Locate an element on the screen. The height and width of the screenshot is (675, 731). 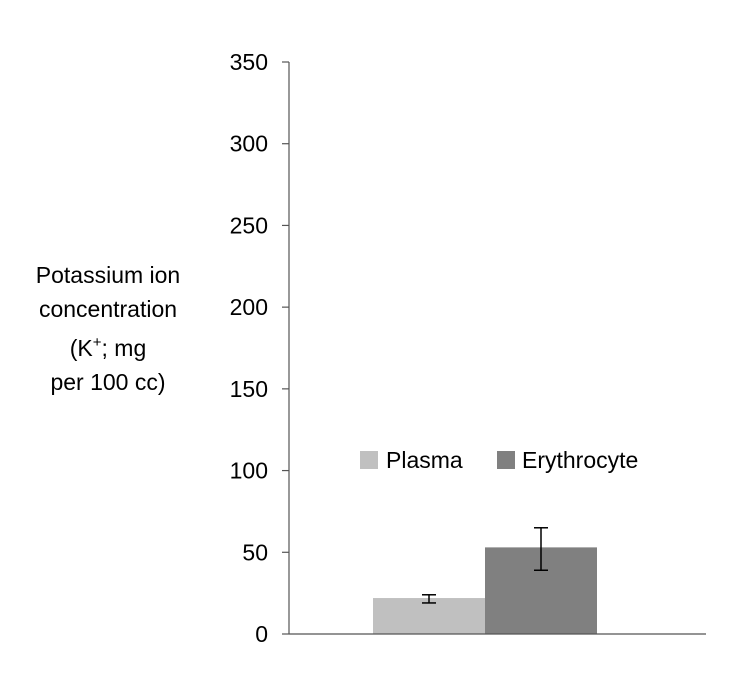
y-axis-label-line-4: per 100 cc) is located at coordinates (108, 382).